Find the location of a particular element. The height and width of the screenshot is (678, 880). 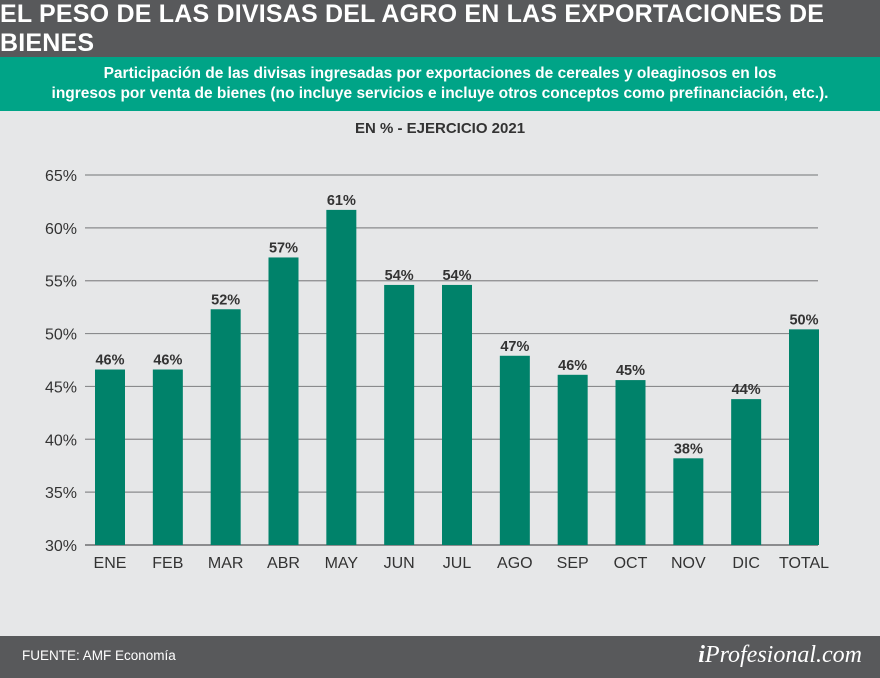

data-label: 38% is located at coordinates (688, 449).